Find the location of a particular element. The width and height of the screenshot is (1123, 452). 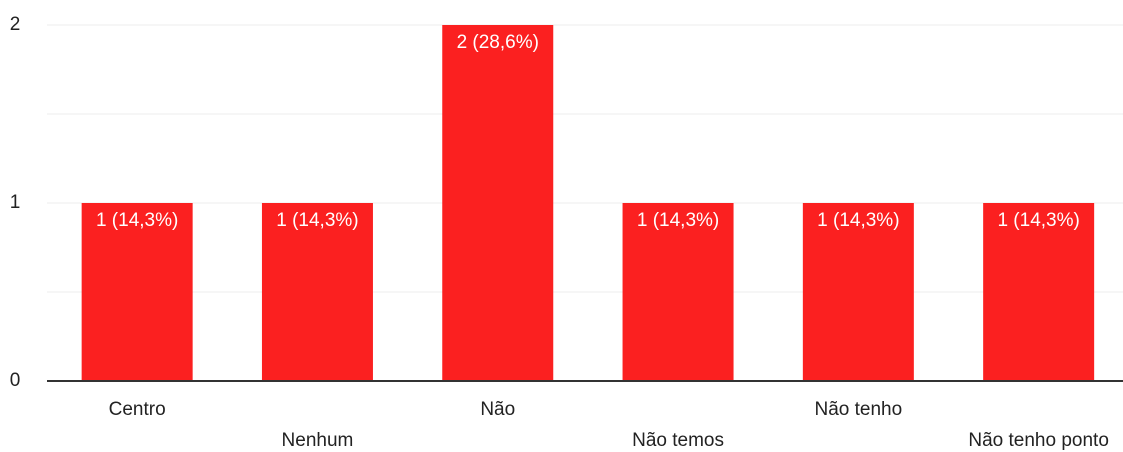

y-tick-label: 0 is located at coordinates (15, 380).